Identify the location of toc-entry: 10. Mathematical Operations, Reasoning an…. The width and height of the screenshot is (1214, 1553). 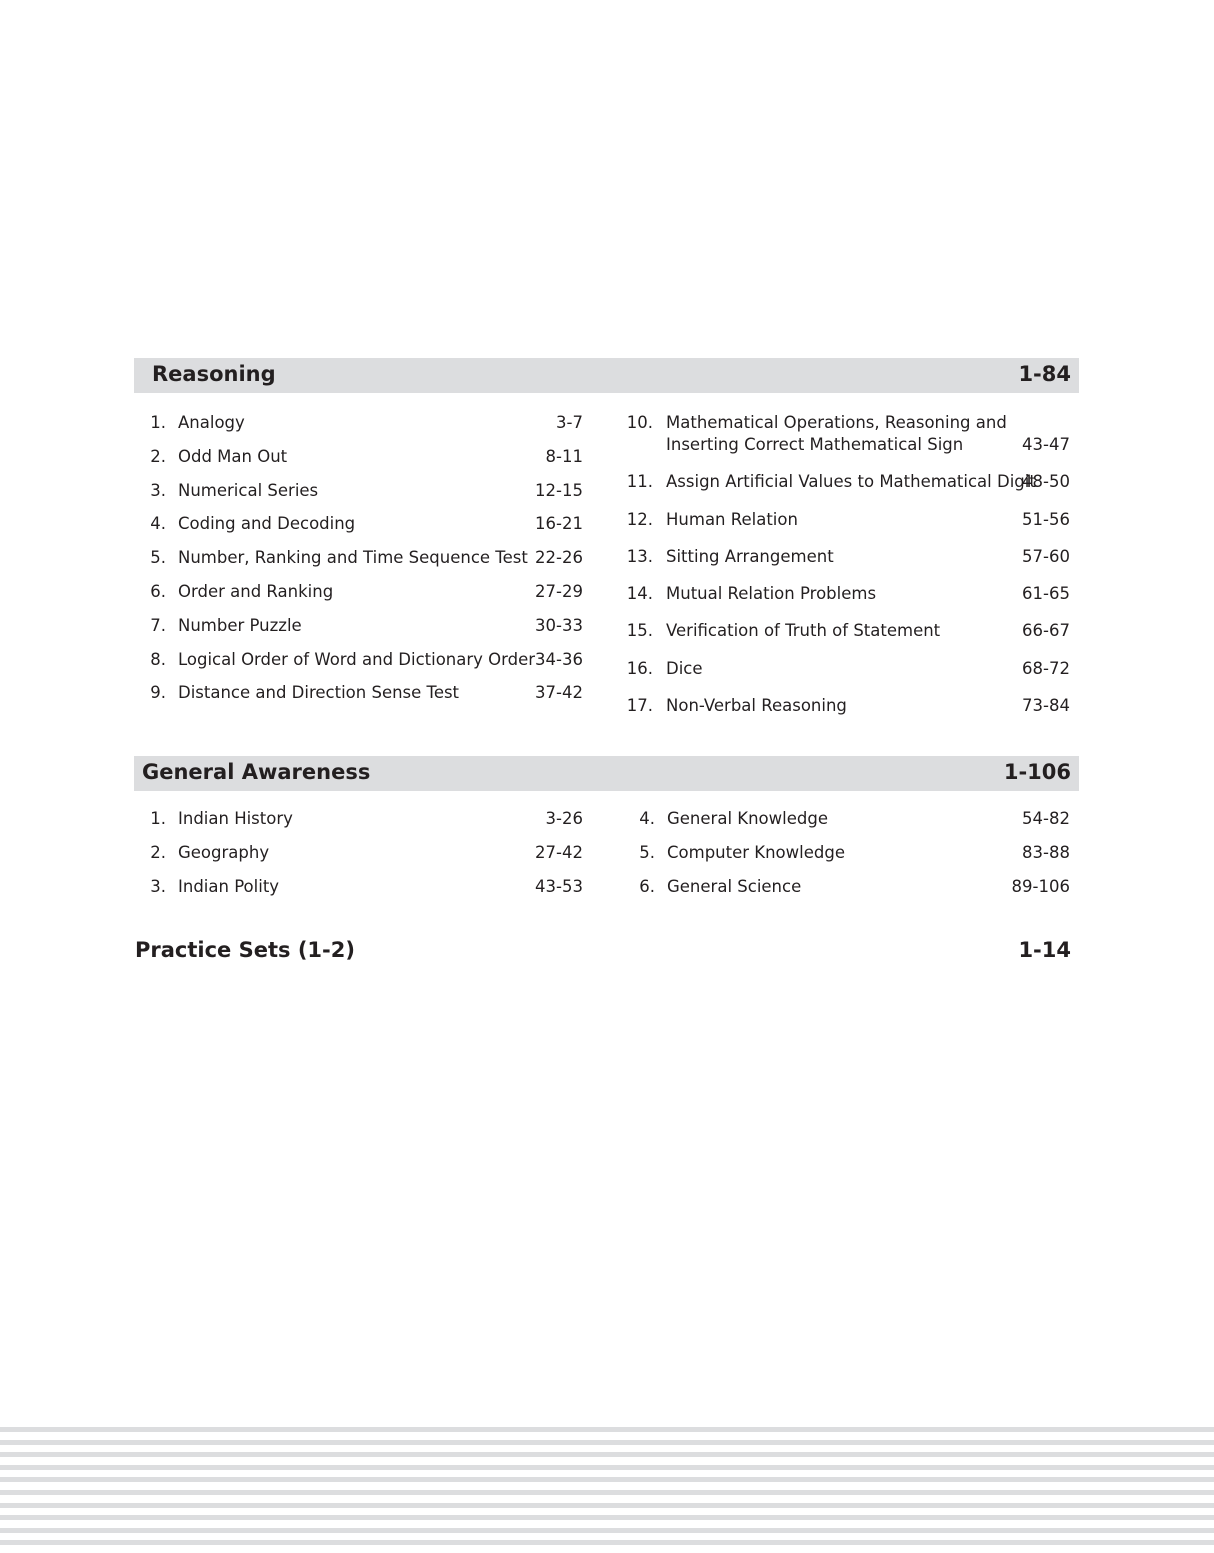
(845, 441).